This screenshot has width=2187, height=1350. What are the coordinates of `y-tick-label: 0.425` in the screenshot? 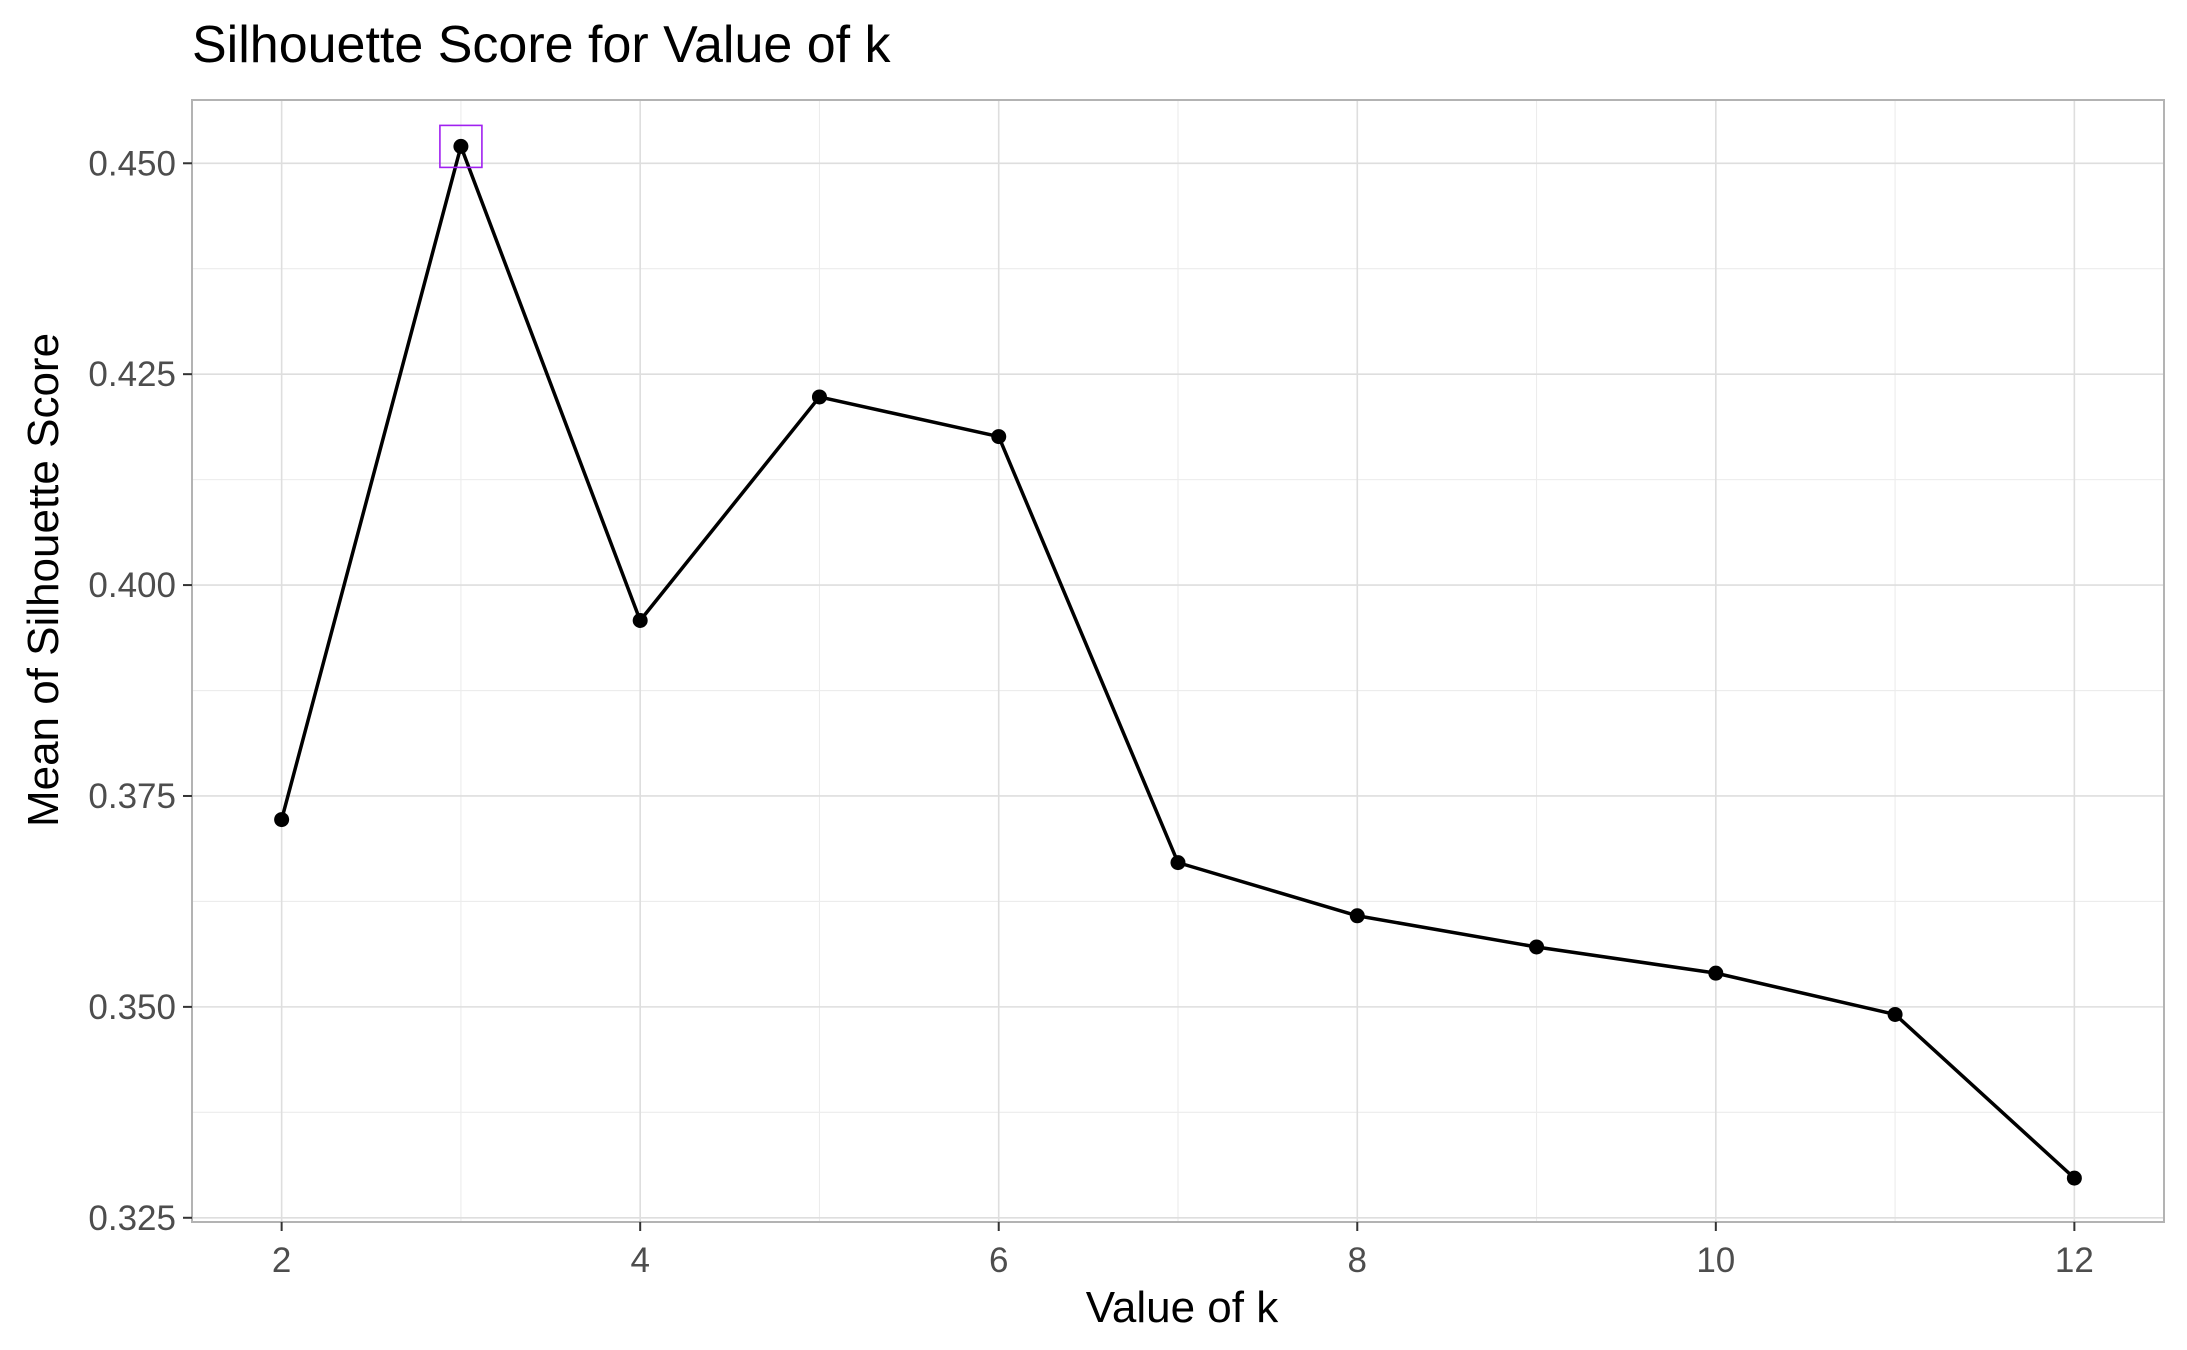 It's located at (132, 374).